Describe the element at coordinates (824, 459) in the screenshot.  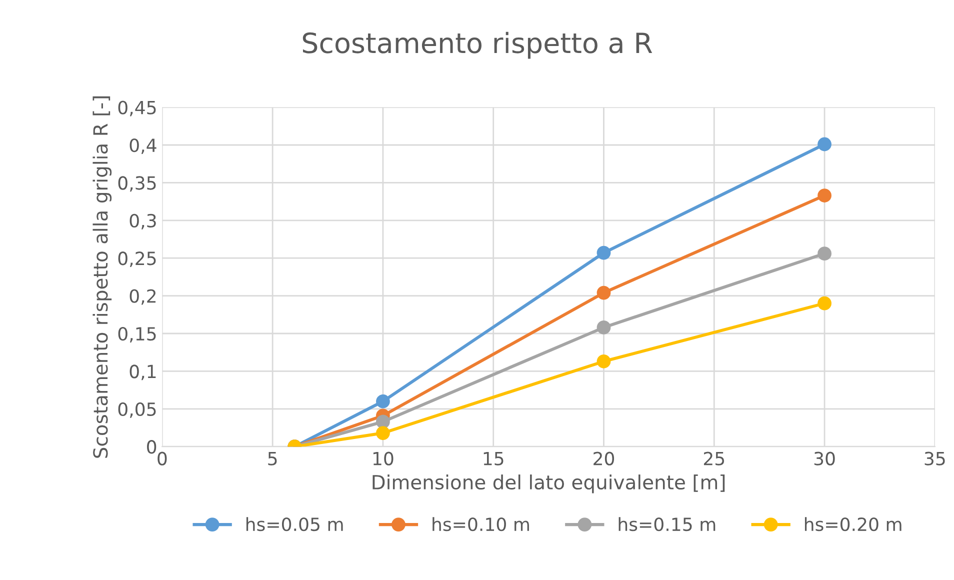
I see `x-tick-label: 30` at that location.